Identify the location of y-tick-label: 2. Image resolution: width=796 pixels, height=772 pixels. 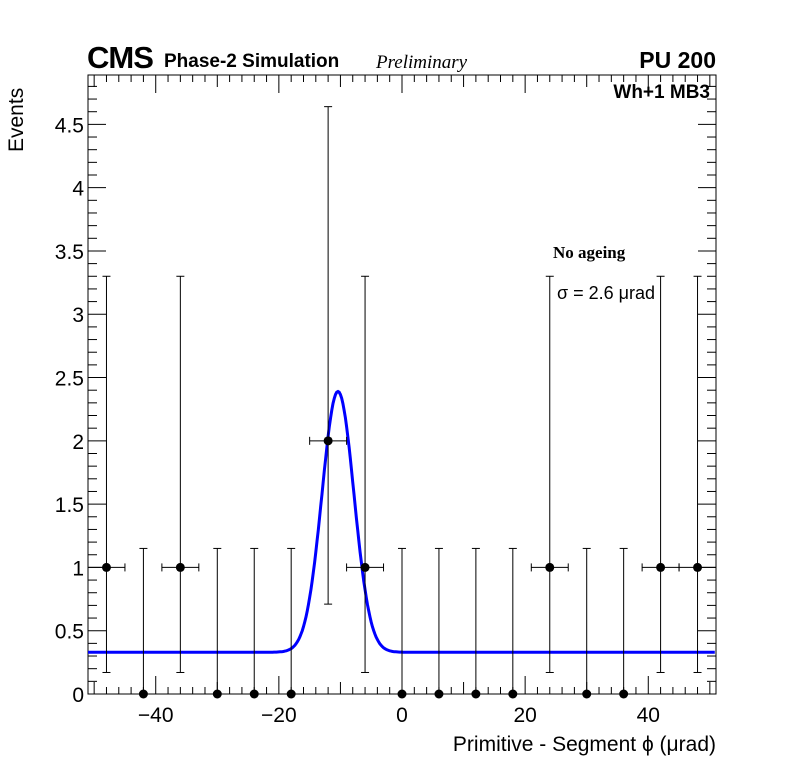
(78, 442).